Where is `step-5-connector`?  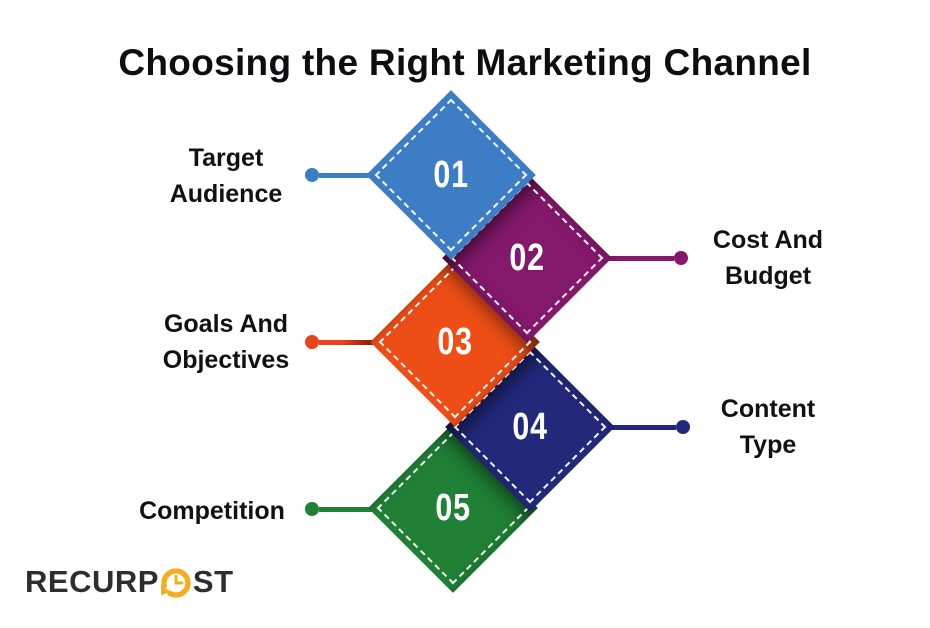 step-5-connector is located at coordinates (339, 509).